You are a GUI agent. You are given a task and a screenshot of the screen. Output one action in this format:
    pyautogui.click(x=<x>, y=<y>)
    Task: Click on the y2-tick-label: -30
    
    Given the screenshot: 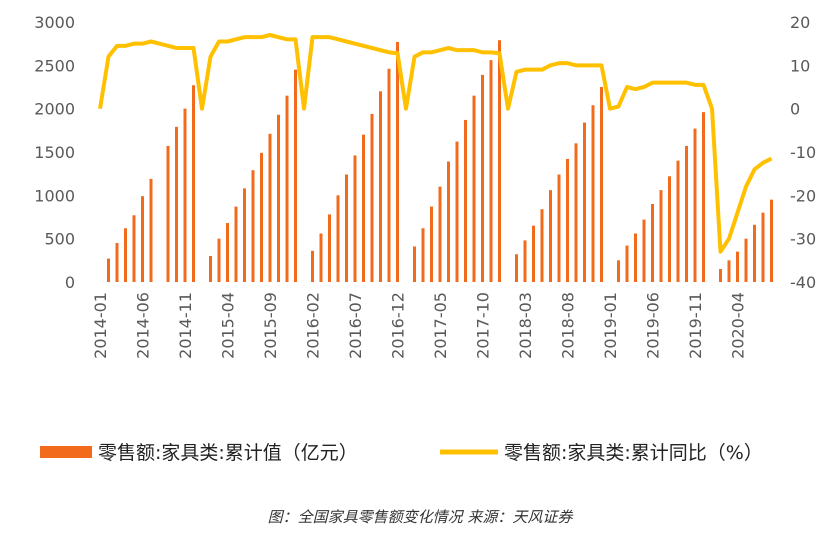 What is the action you would take?
    pyautogui.click(x=803, y=239)
    